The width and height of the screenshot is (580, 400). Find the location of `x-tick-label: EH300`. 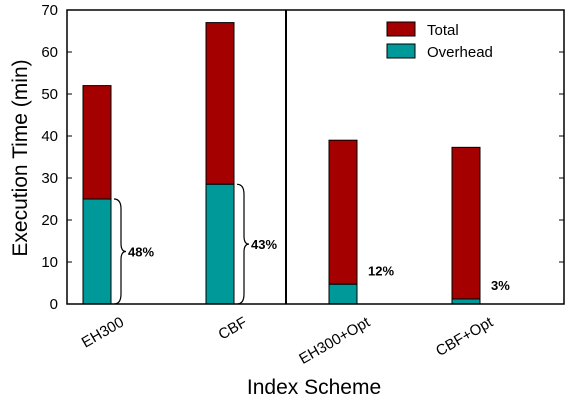

x-tick-label: EH300 is located at coordinates (103, 333).